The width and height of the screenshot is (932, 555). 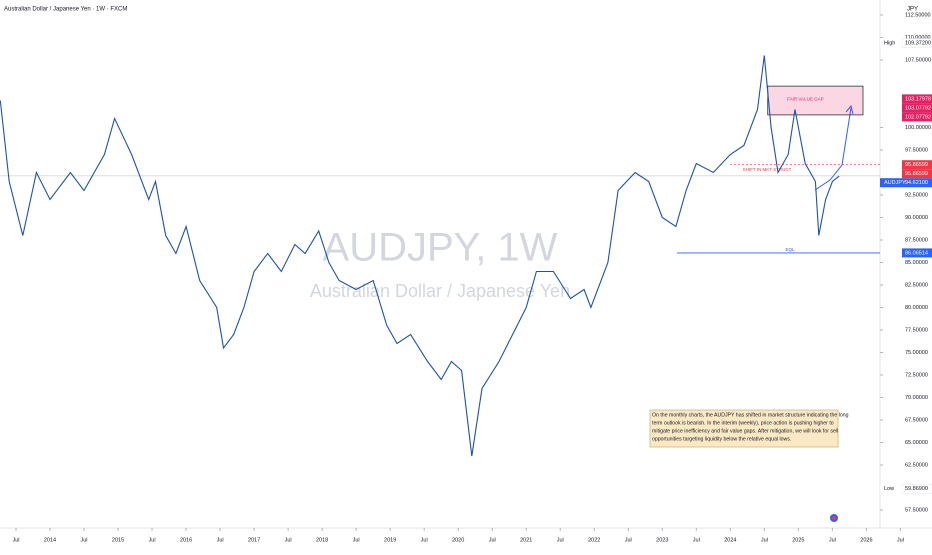 What do you see at coordinates (895, 183) in the screenshot?
I see `price-tag-name: AUDJPY` at bounding box center [895, 183].